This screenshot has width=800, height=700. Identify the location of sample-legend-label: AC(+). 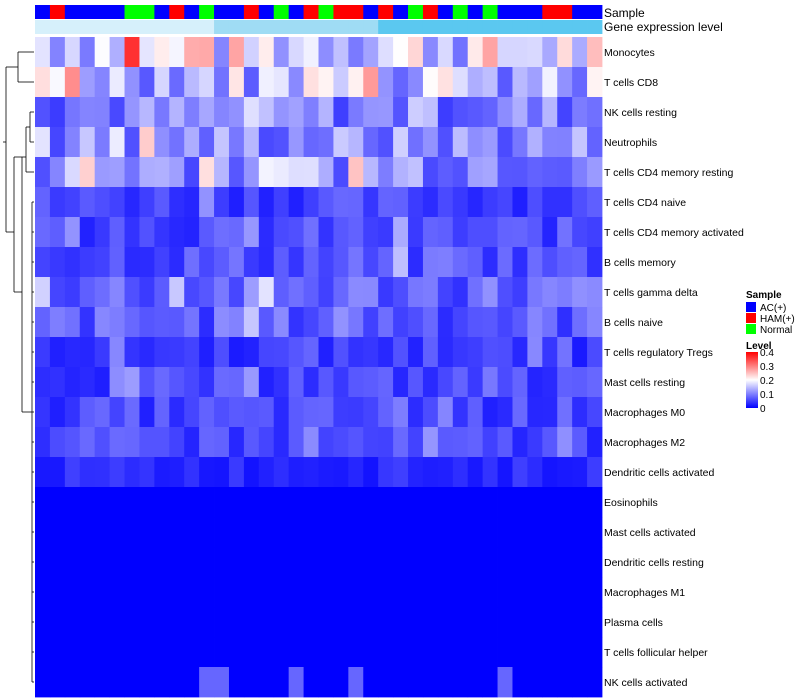
(773, 308).